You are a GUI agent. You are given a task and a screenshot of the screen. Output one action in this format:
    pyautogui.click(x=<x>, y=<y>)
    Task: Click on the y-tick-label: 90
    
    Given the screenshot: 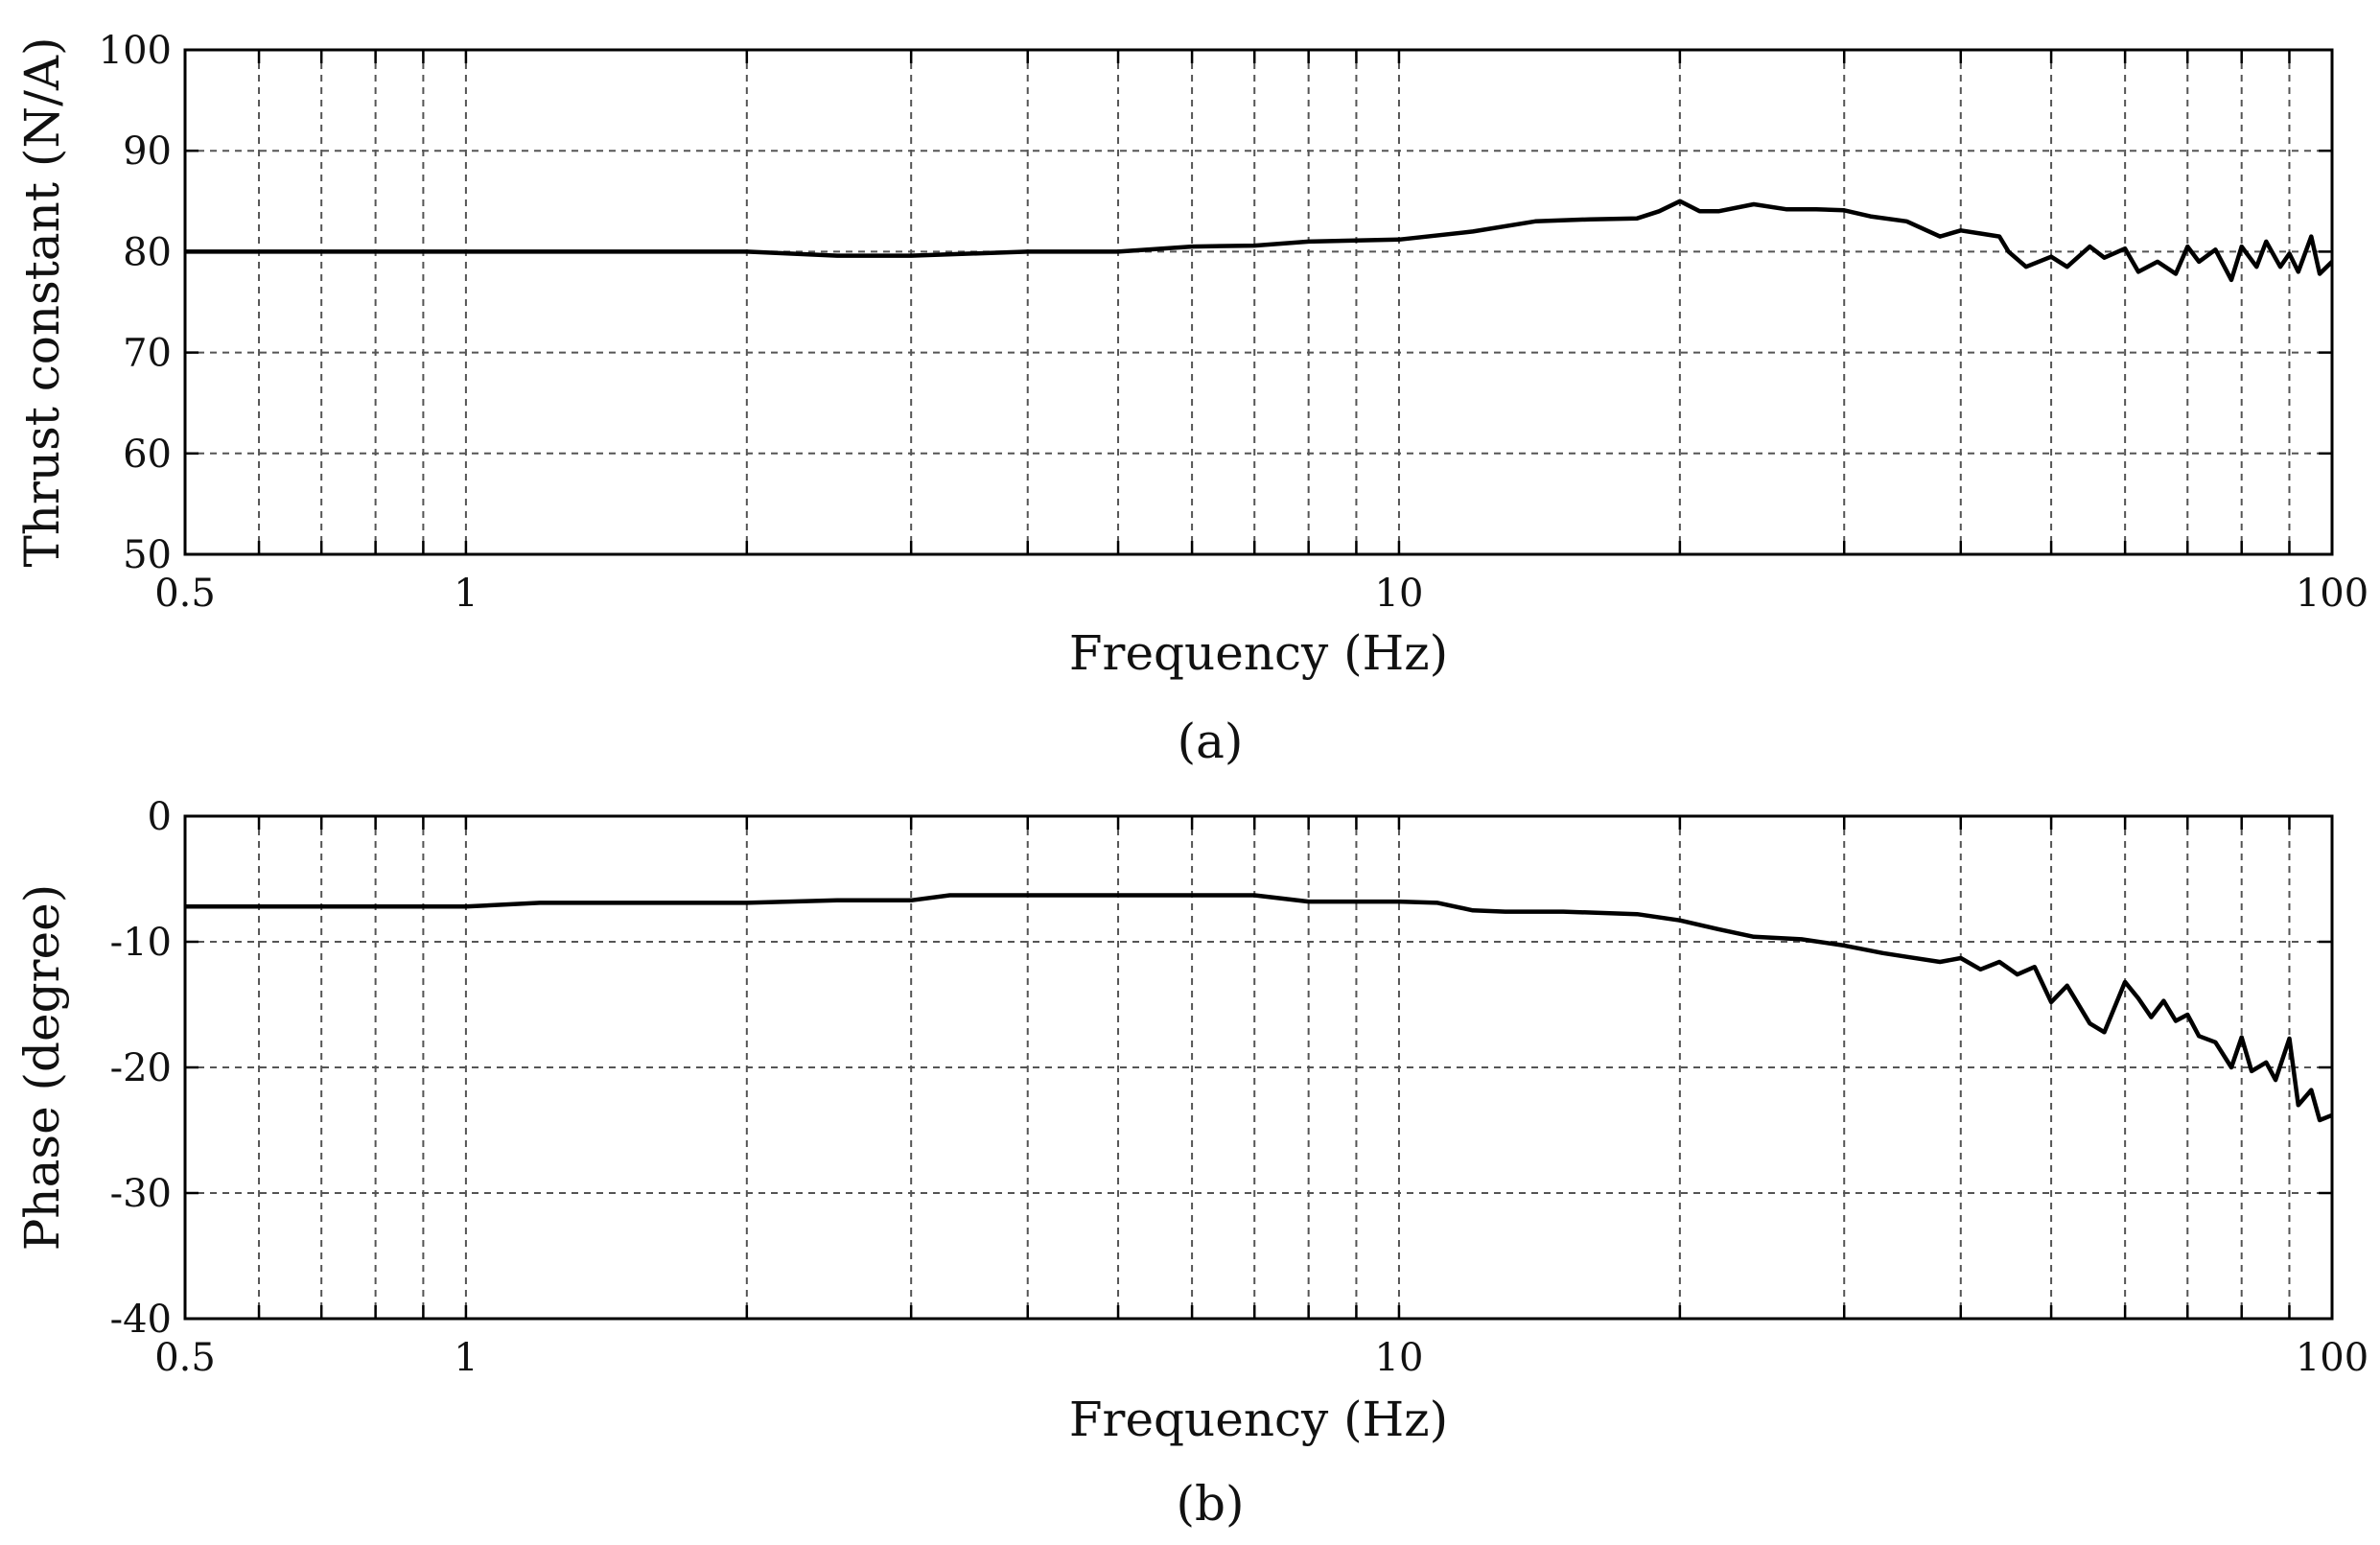 What is the action you would take?
    pyautogui.click(x=147, y=151)
    